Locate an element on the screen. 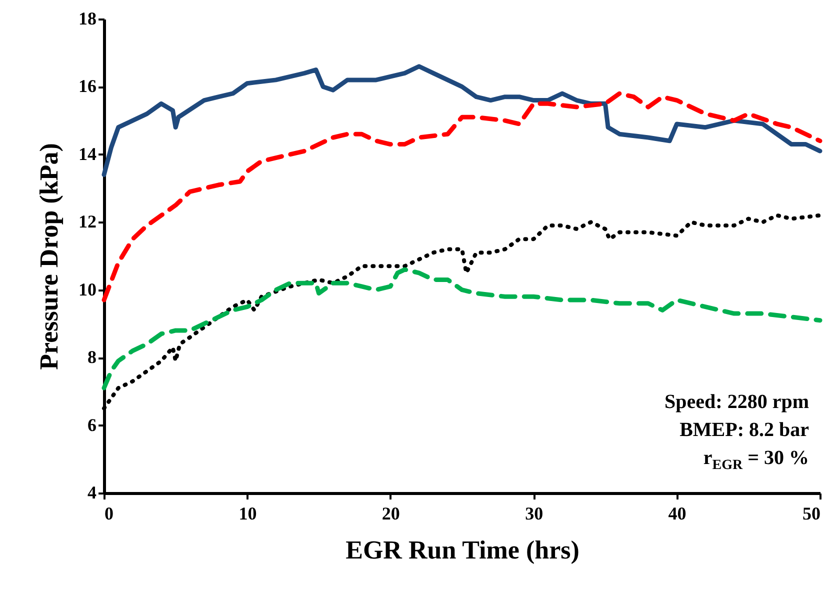  y-tick-label: 8 is located at coordinates (92, 357).